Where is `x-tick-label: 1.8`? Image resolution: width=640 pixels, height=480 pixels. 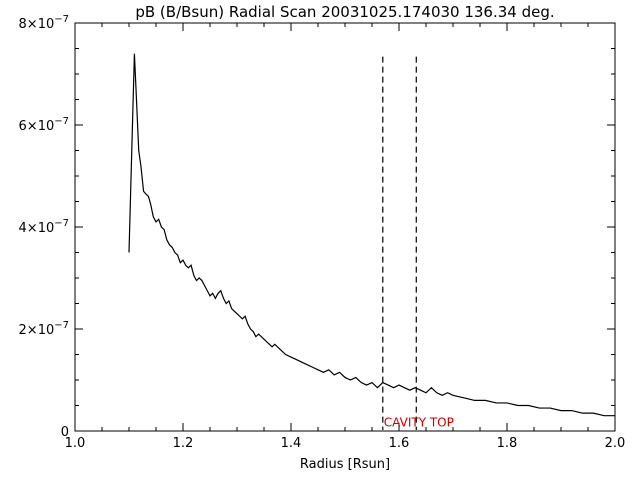 x-tick-label: 1.8 is located at coordinates (507, 443).